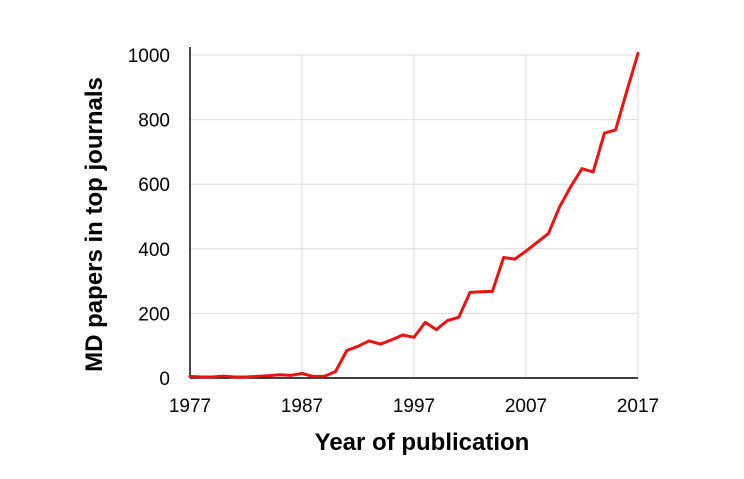 The image size is (744, 479). I want to click on x-tick-label: 1977, so click(190, 406).